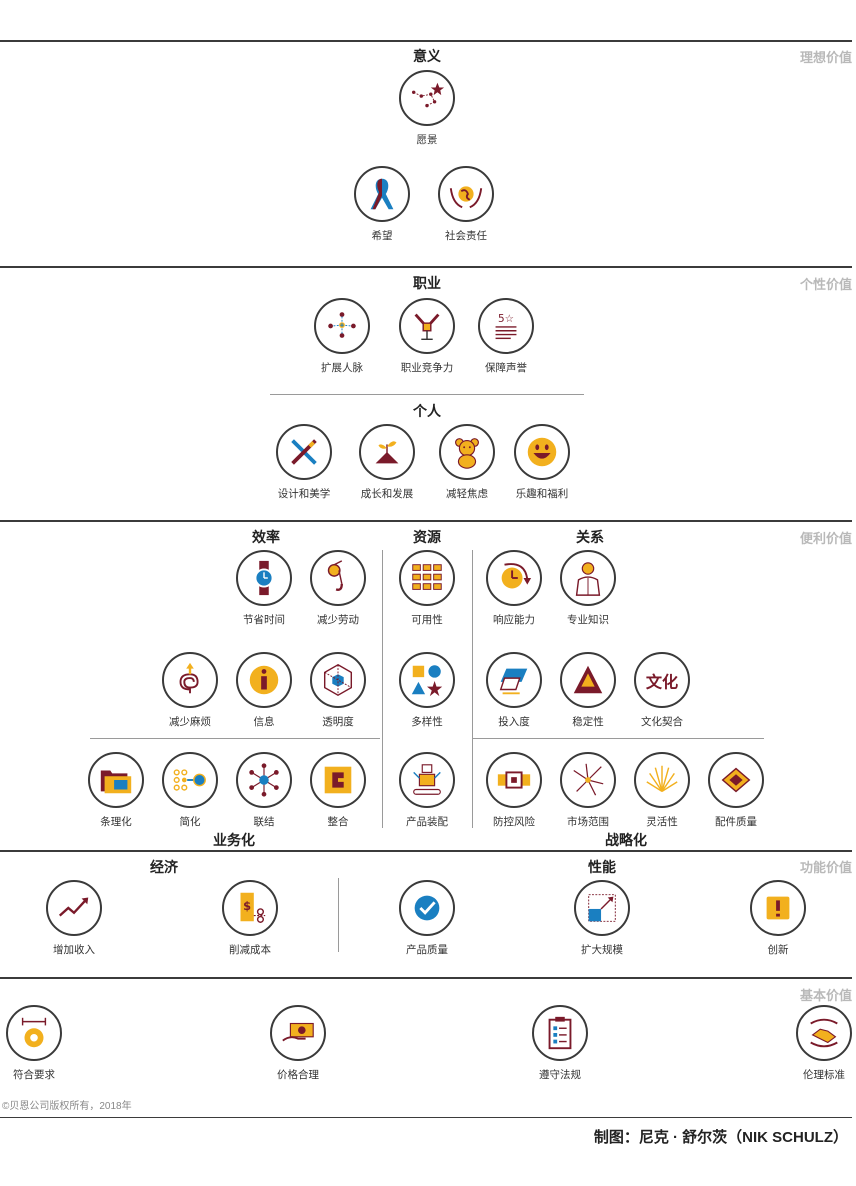 The width and height of the screenshot is (856, 1186). I want to click on node-ethics: 伦理标准, so click(820, 1043).